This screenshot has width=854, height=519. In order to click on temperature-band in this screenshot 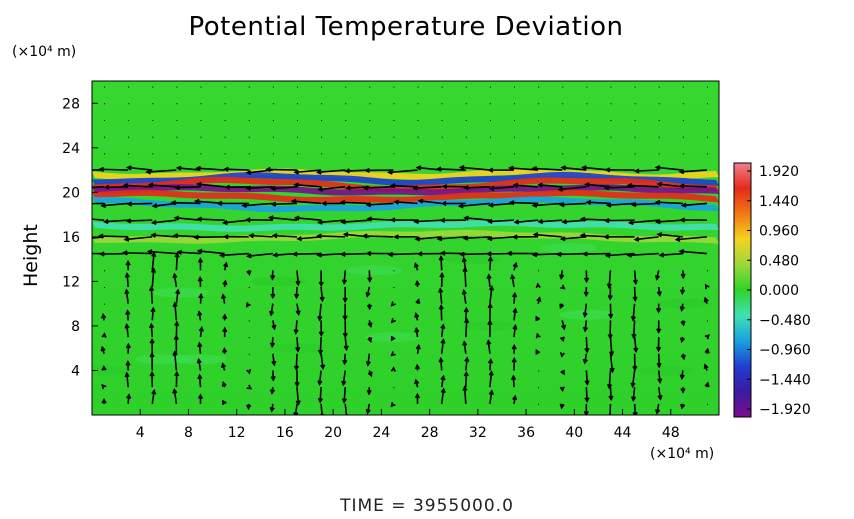, I will do `click(405, 196)`.